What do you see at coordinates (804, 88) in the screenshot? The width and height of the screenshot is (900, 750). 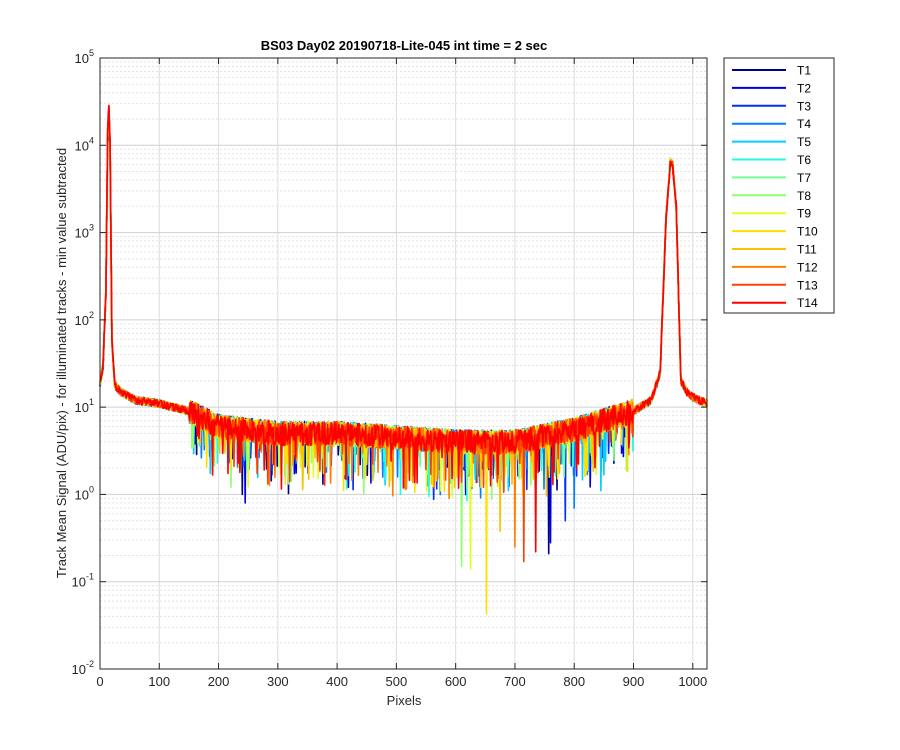 I see `legend-label: T2` at bounding box center [804, 88].